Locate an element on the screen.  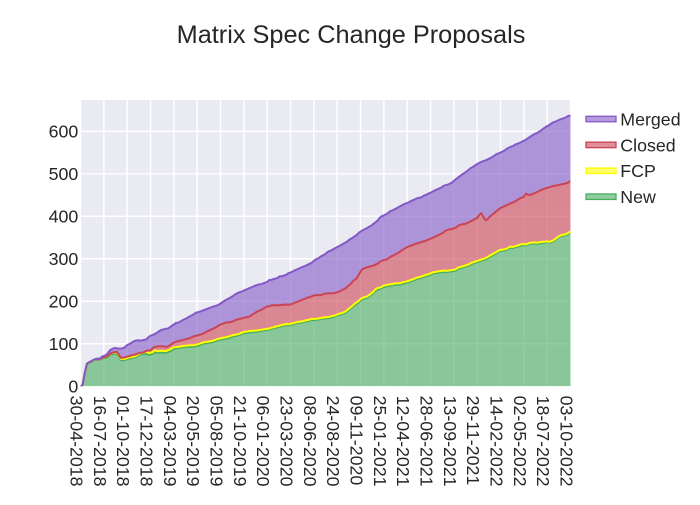
svg-text: 14-02-2022 is located at coordinates (497, 441).